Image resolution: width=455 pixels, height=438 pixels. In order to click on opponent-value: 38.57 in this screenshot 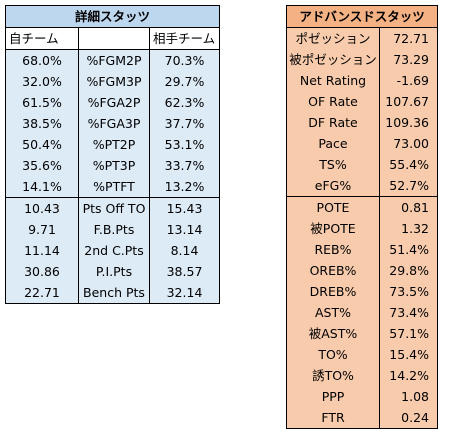, I will do `click(184, 271)`.